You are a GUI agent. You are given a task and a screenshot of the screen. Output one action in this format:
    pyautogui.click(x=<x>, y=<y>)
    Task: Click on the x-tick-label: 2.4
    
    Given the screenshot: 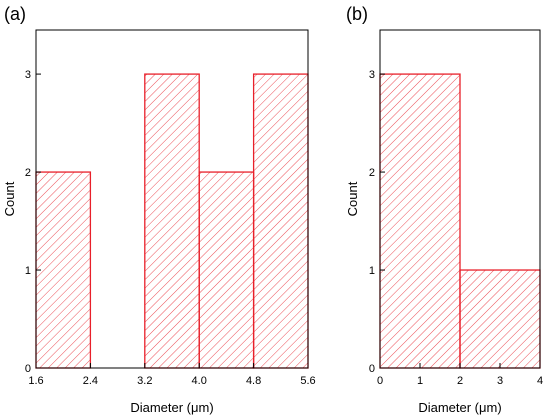 What is the action you would take?
    pyautogui.click(x=90, y=381)
    